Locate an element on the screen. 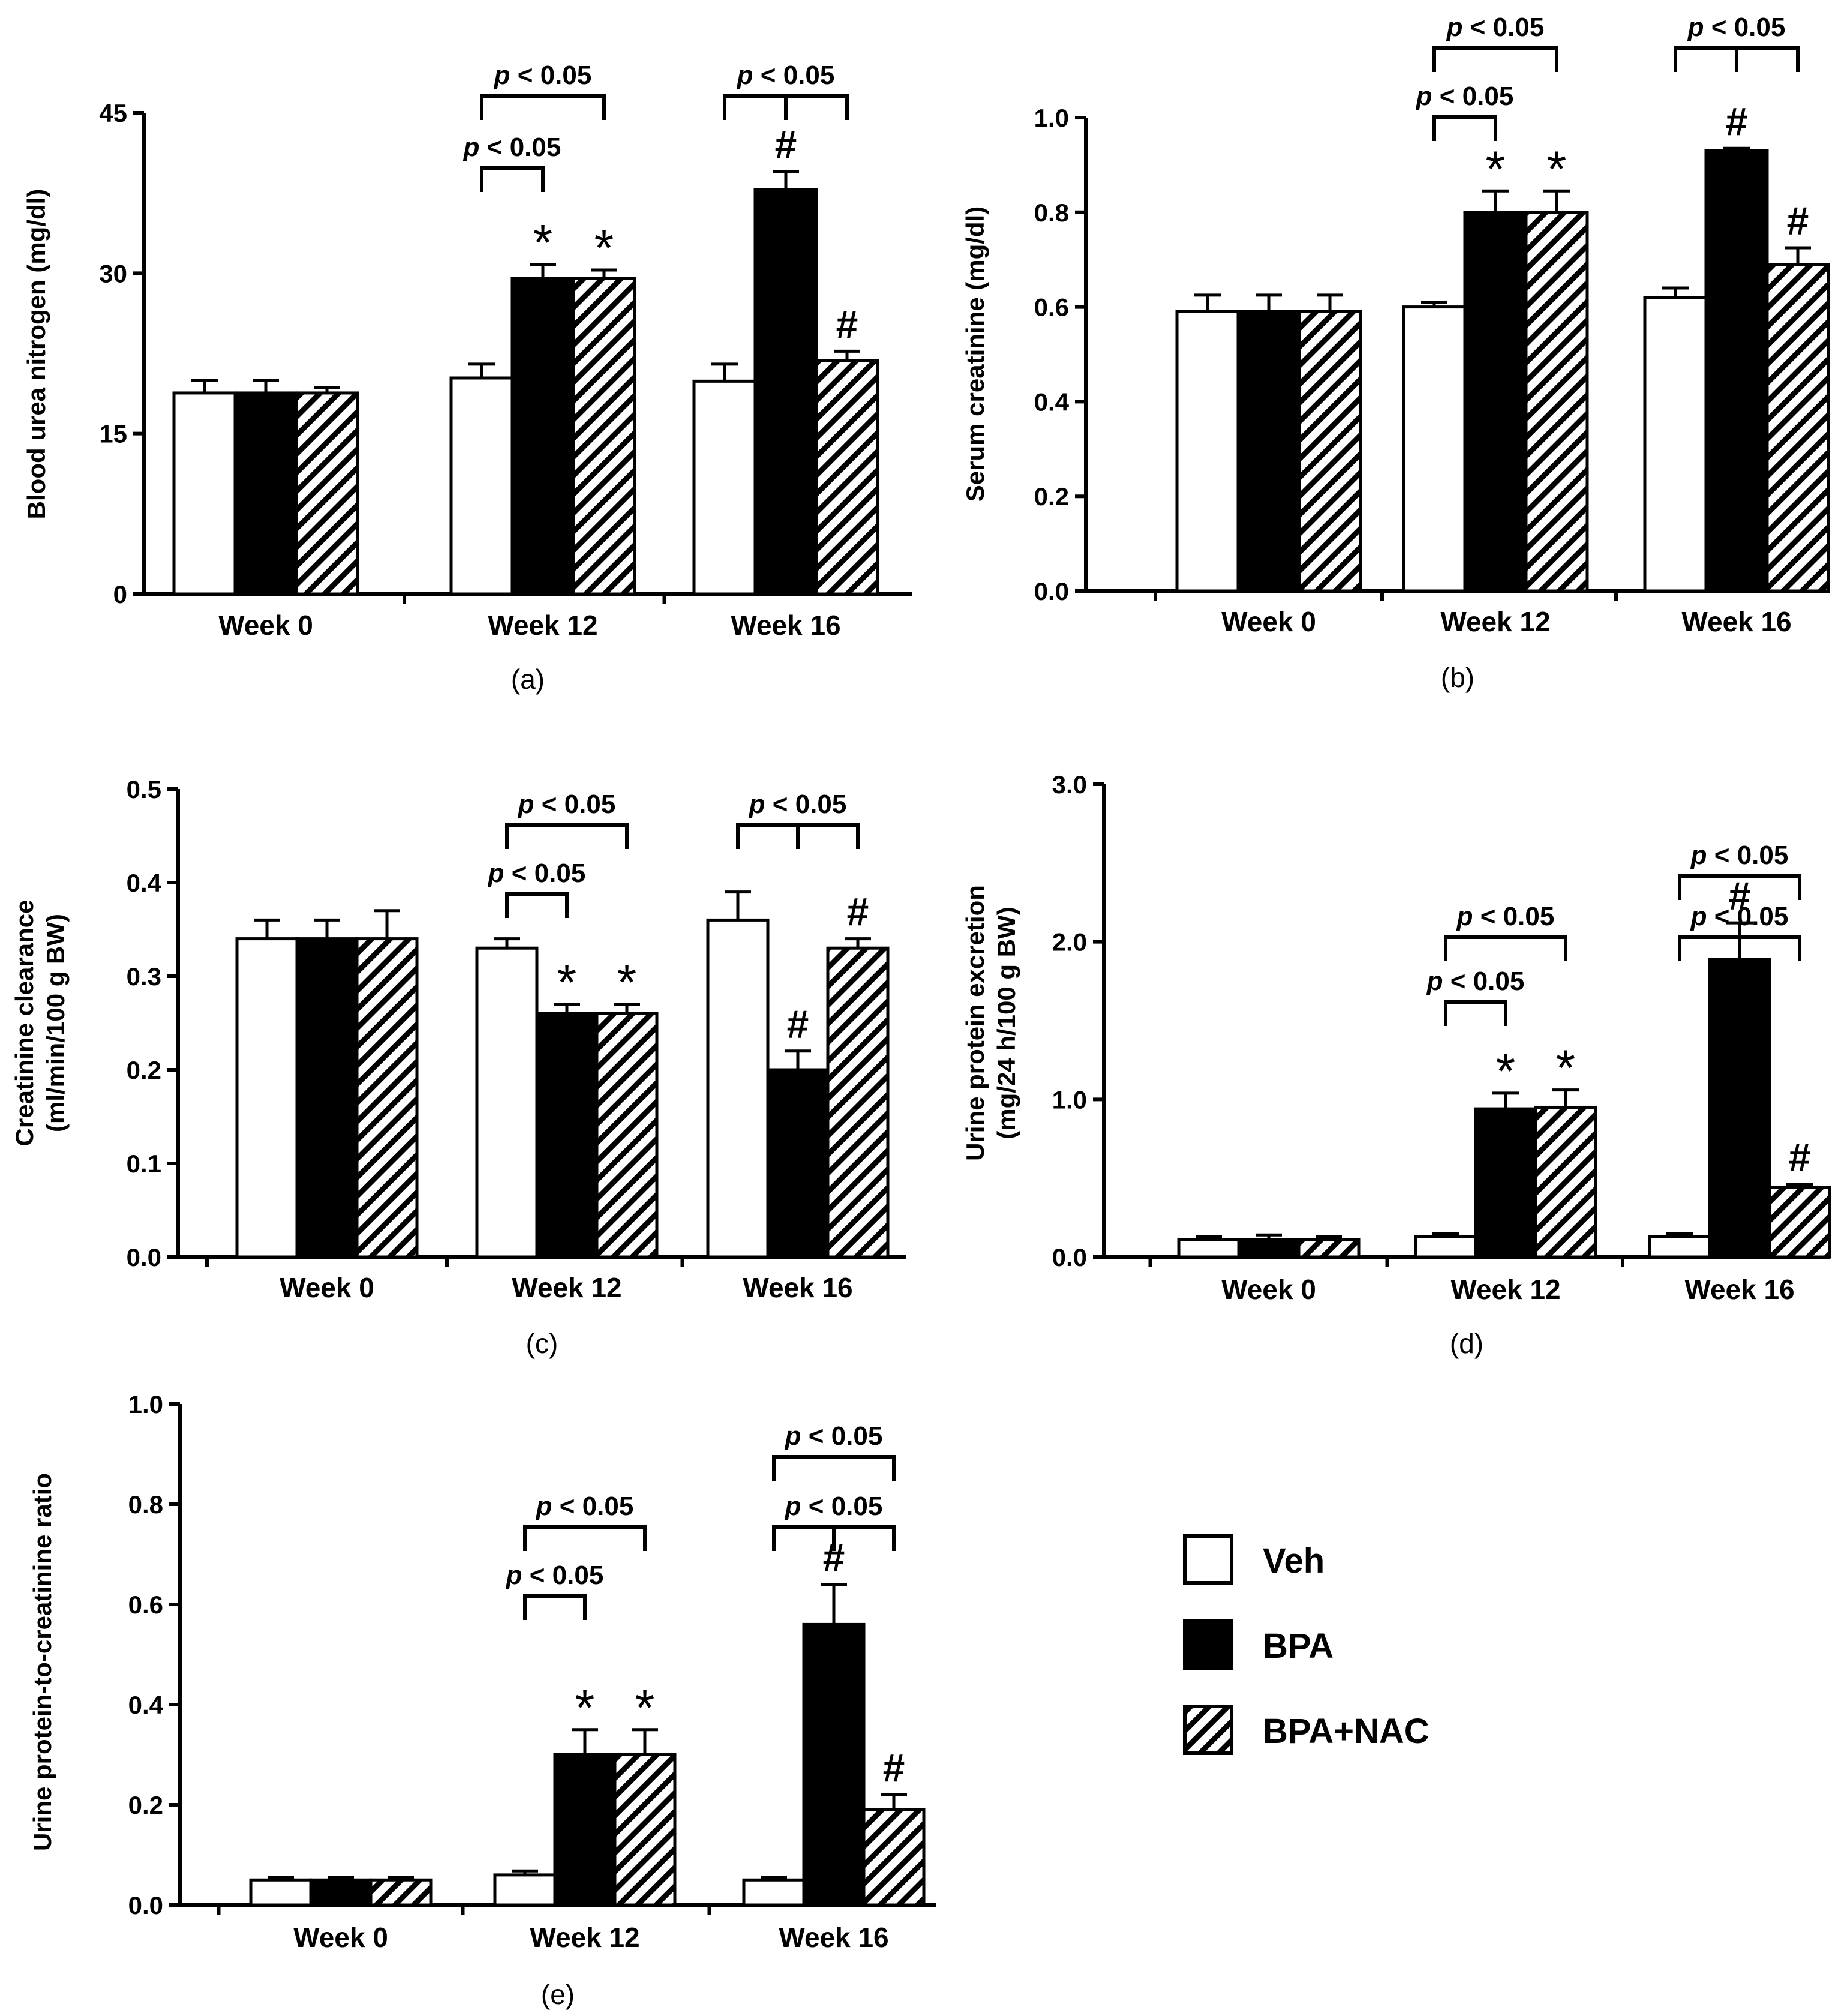 Image resolution: width=1844 pixels, height=2016 pixels. y-tick-label: 0.6 is located at coordinates (1051, 307).